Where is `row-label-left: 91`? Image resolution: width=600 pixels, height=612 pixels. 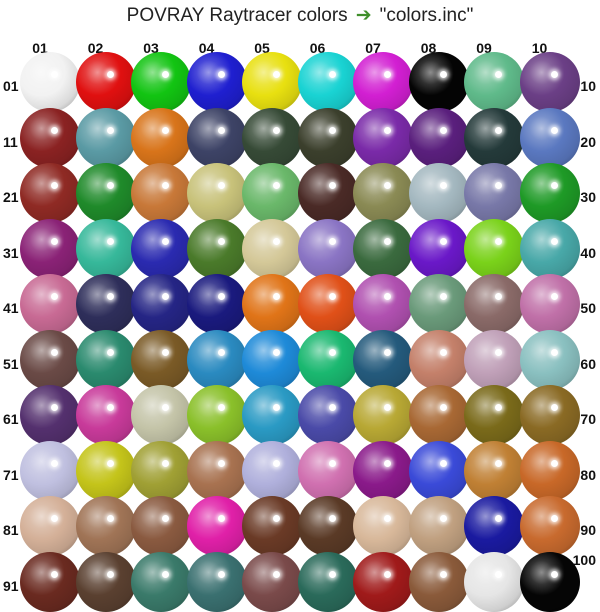
row-label-left: 91 is located at coordinates (11, 585).